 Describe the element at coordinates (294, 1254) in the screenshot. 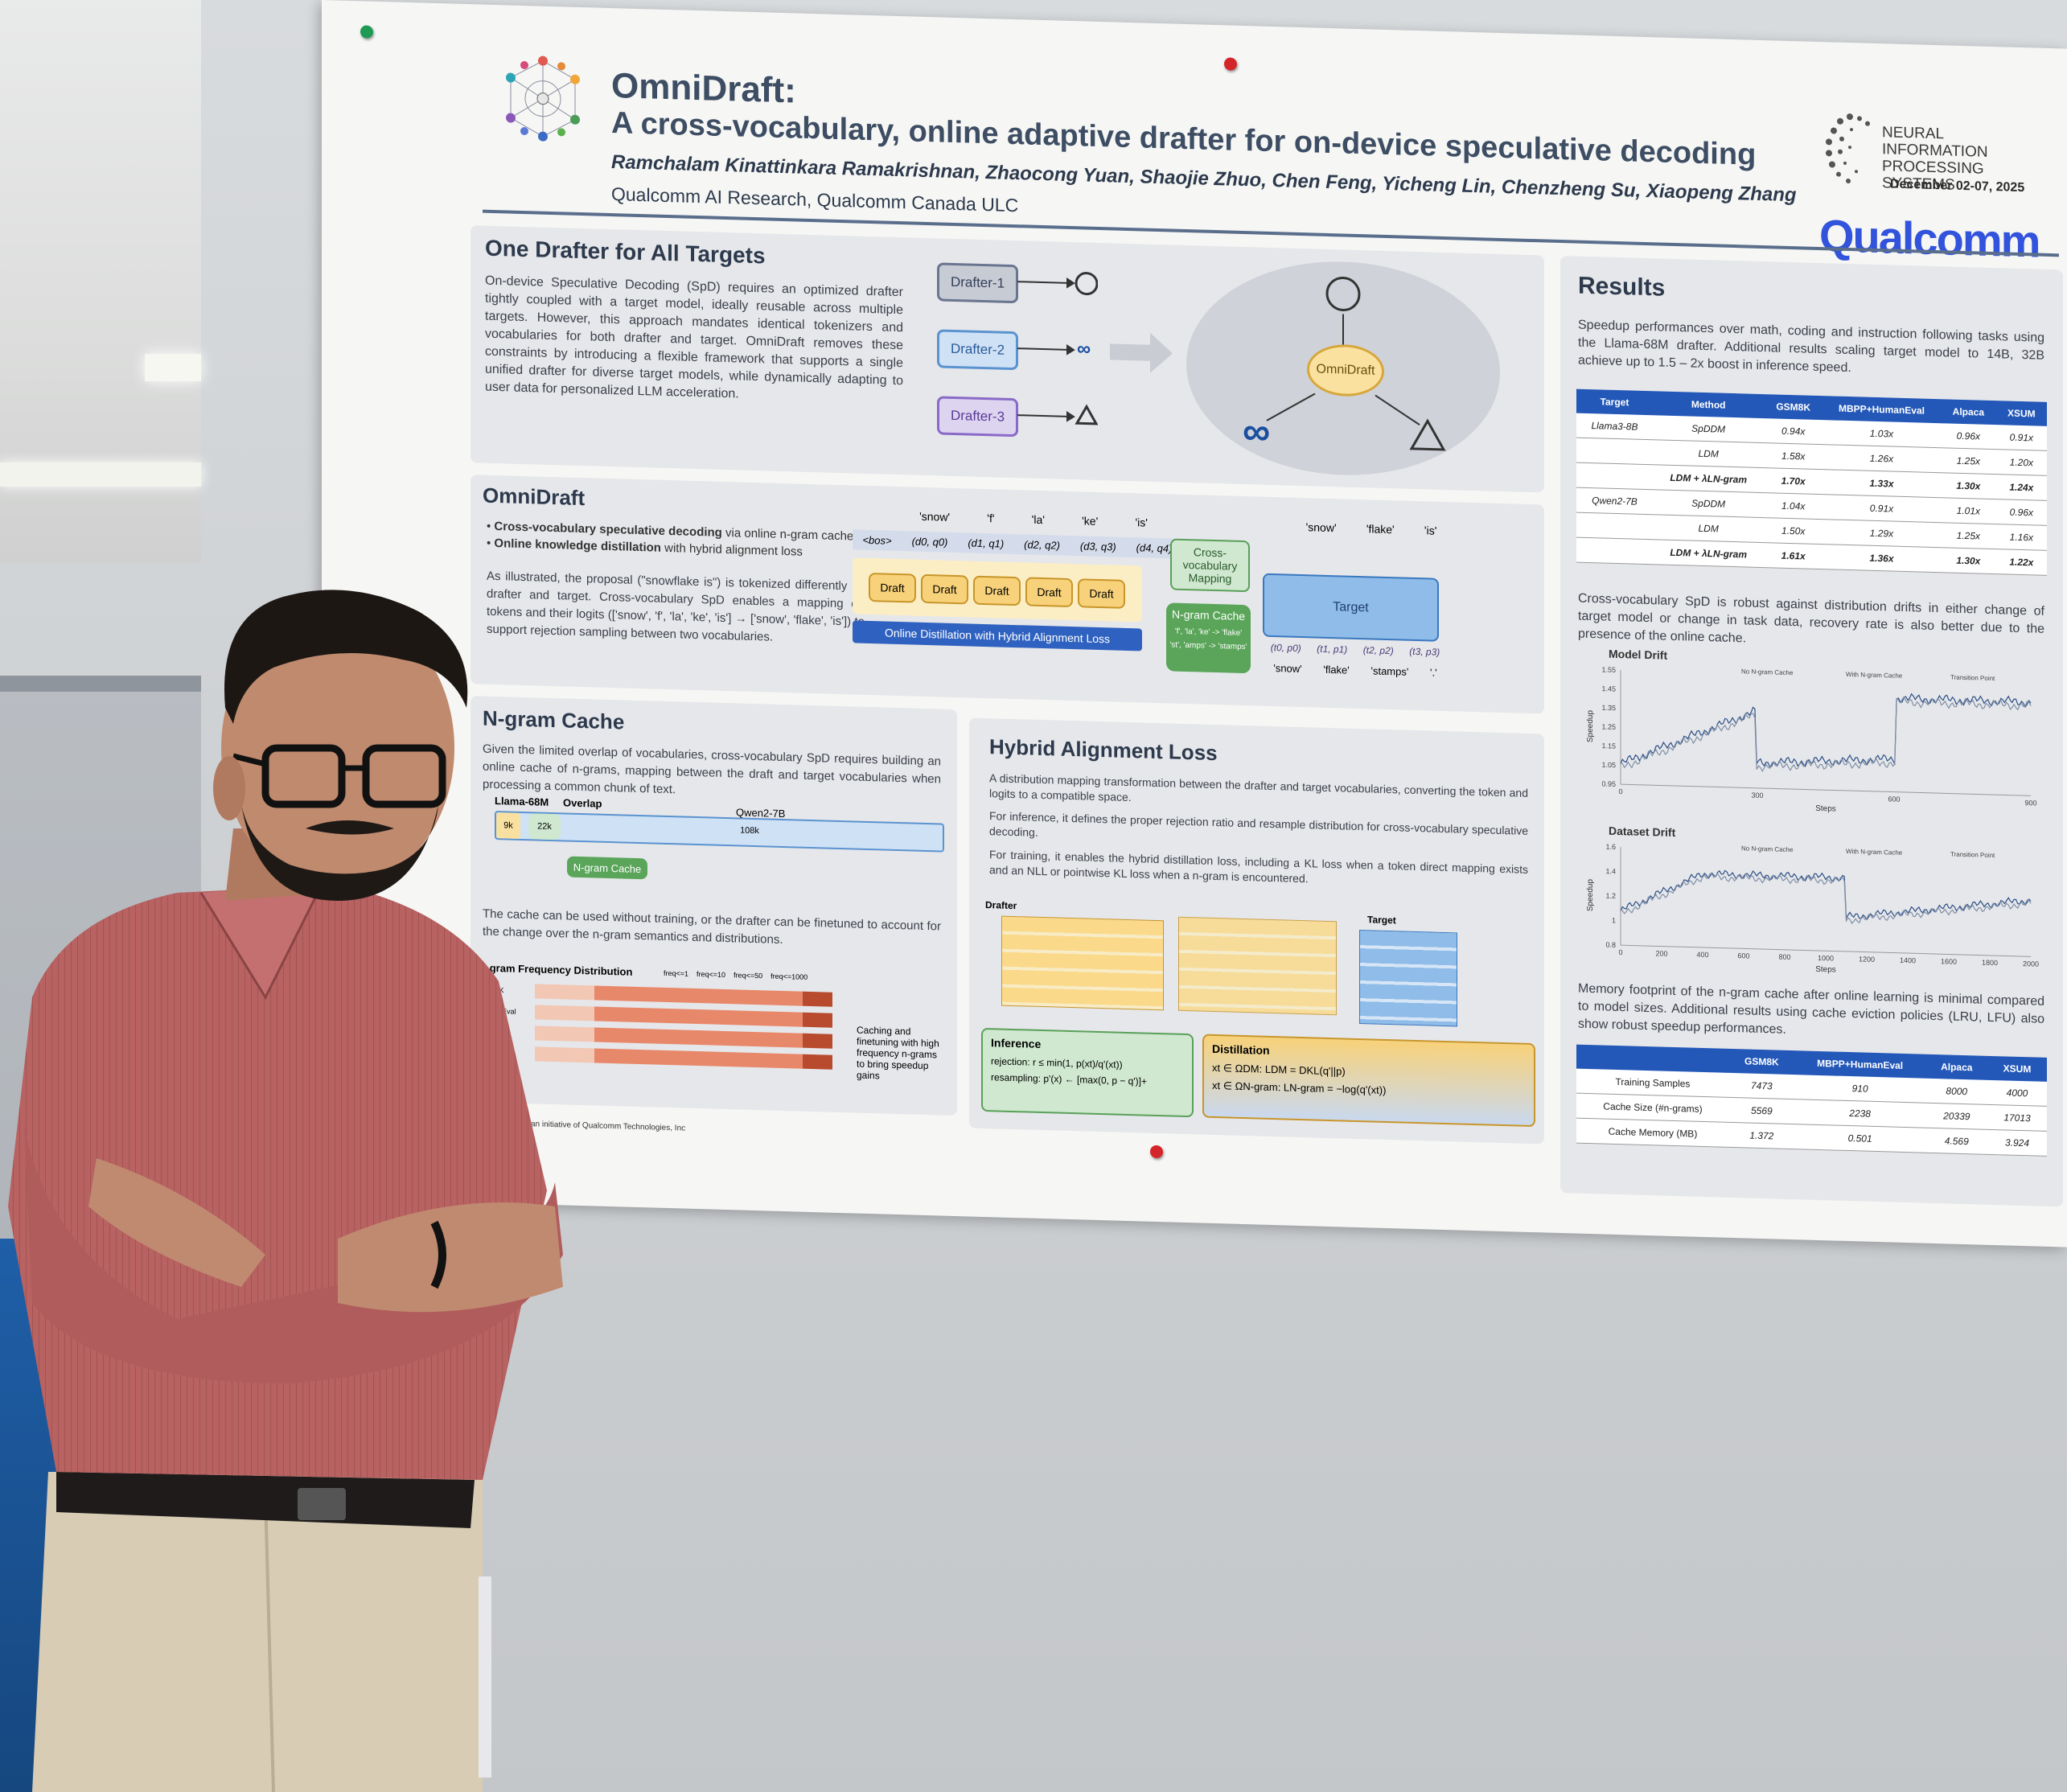

I see `crossed-arms` at that location.